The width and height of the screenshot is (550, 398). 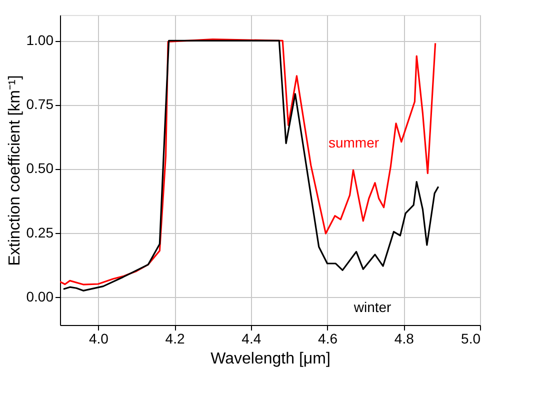 I want to click on text: winter, so click(x=372, y=307).